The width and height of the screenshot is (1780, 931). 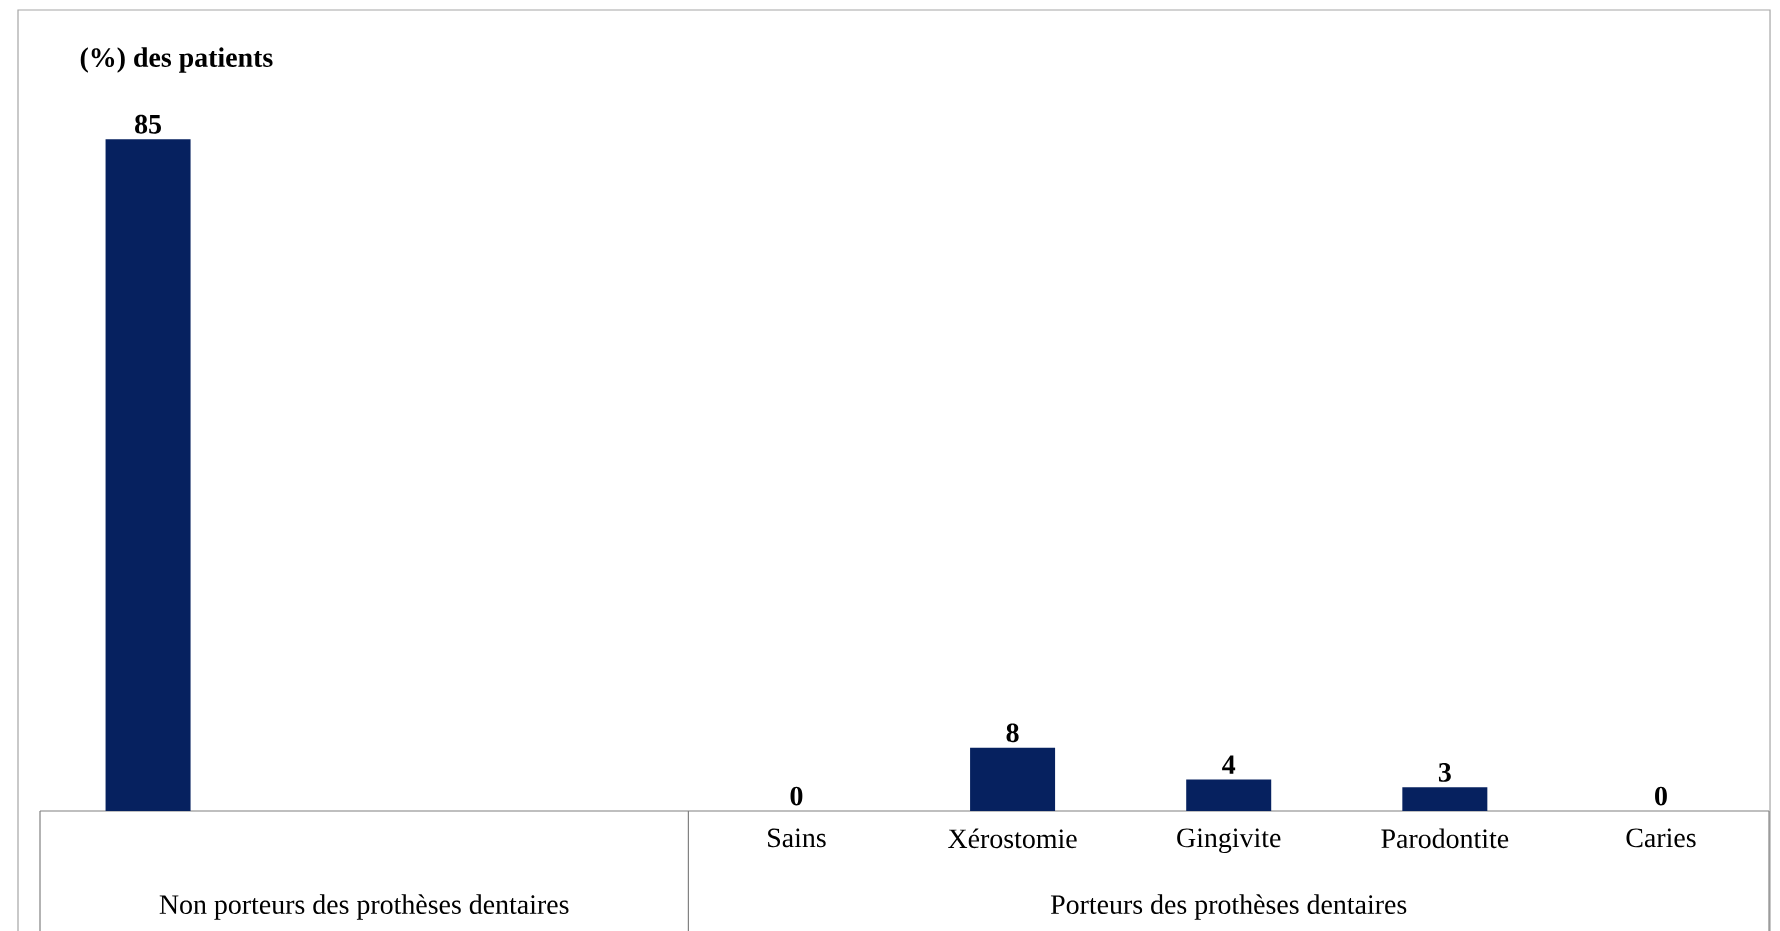 What do you see at coordinates (1444, 772) in the screenshot?
I see `data-label: 3` at bounding box center [1444, 772].